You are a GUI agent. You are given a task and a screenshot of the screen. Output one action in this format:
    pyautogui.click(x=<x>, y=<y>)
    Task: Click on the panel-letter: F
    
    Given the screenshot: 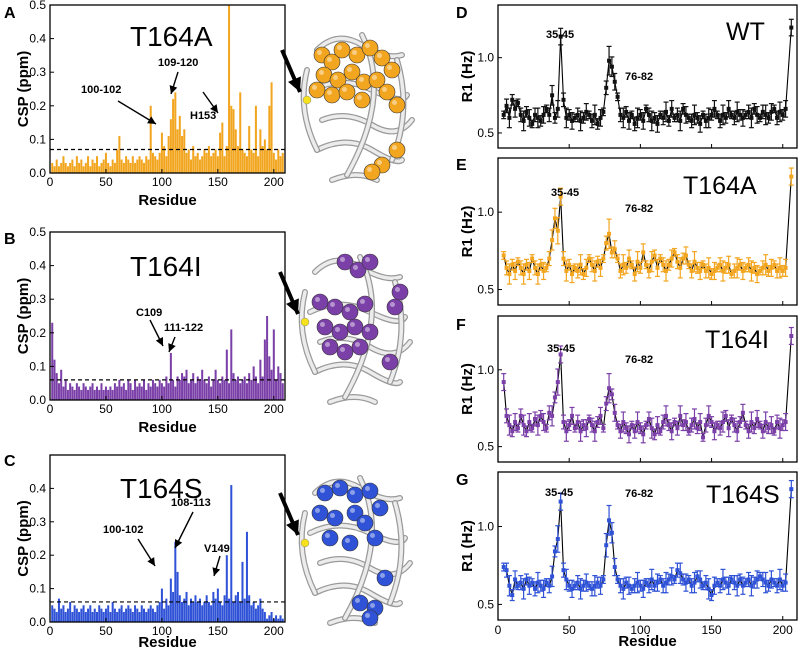 What is the action you would take?
    pyautogui.click(x=461, y=325)
    